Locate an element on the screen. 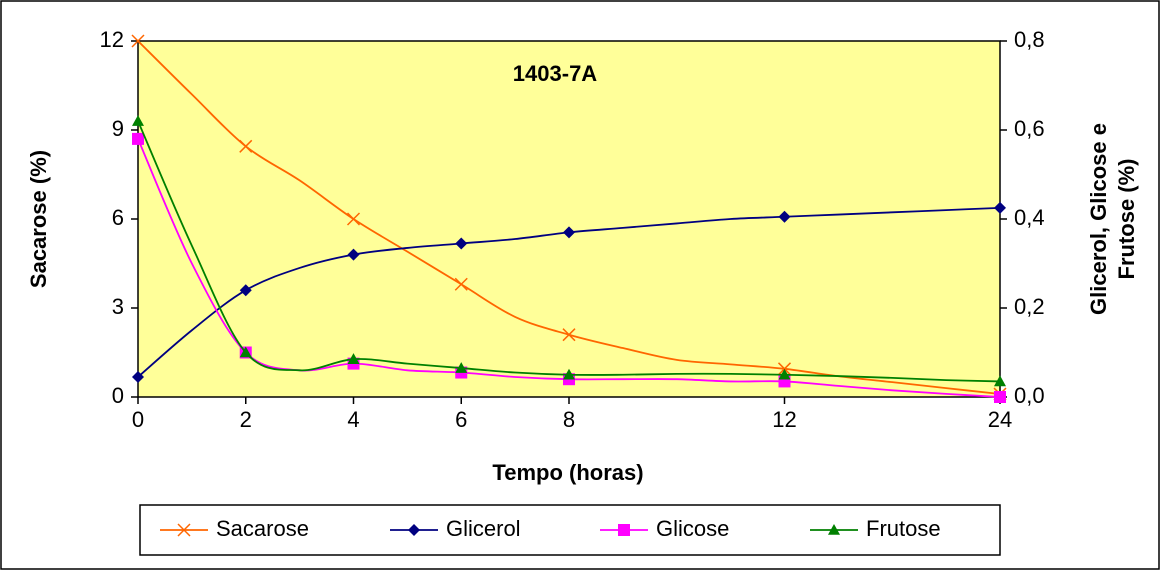  x-tick-label: 24 is located at coordinates (1000, 419).